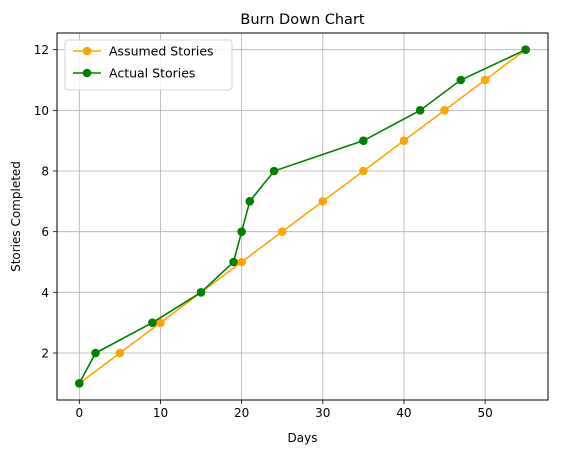 This screenshot has height=455, width=562. I want to click on x-tick-label: 0, so click(79, 413).